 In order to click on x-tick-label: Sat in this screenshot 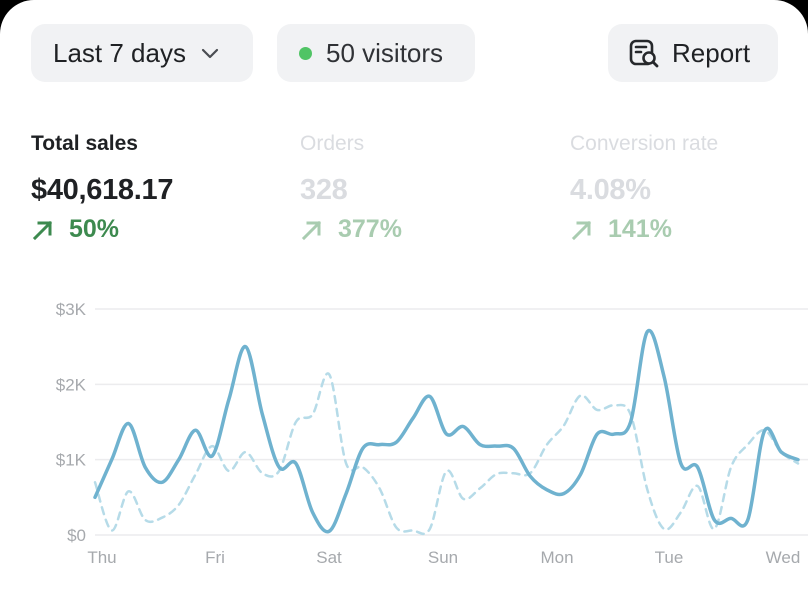, I will do `click(329, 557)`.